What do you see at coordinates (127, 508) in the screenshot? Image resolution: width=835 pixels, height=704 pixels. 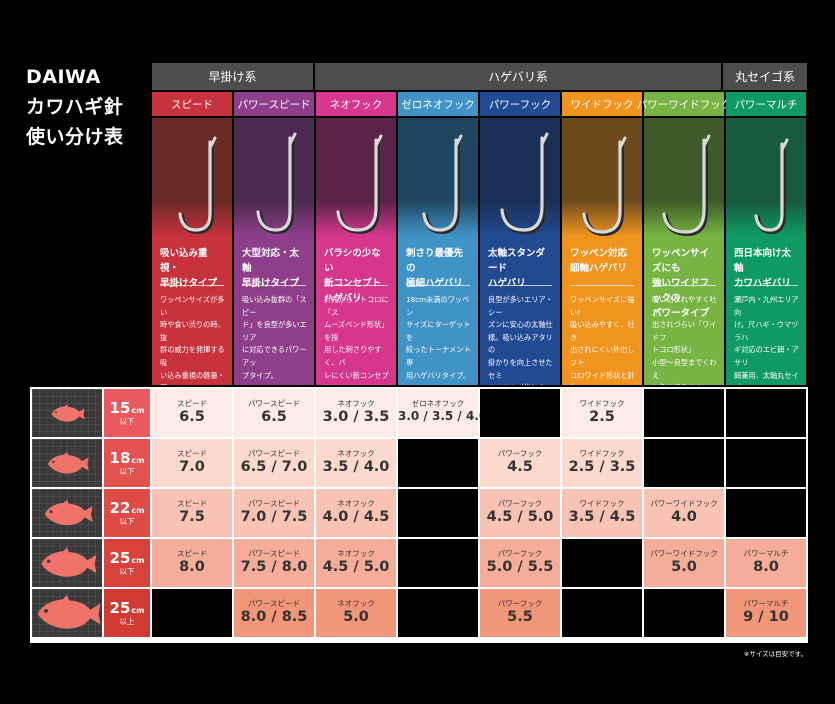 I see `size-value: 22cm` at bounding box center [127, 508].